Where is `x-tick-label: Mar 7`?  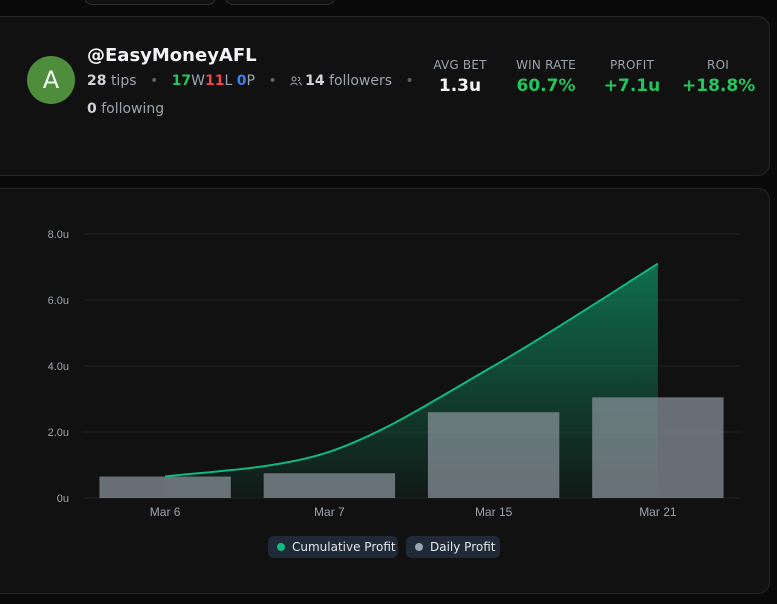 x-tick-label: Mar 7 is located at coordinates (329, 512).